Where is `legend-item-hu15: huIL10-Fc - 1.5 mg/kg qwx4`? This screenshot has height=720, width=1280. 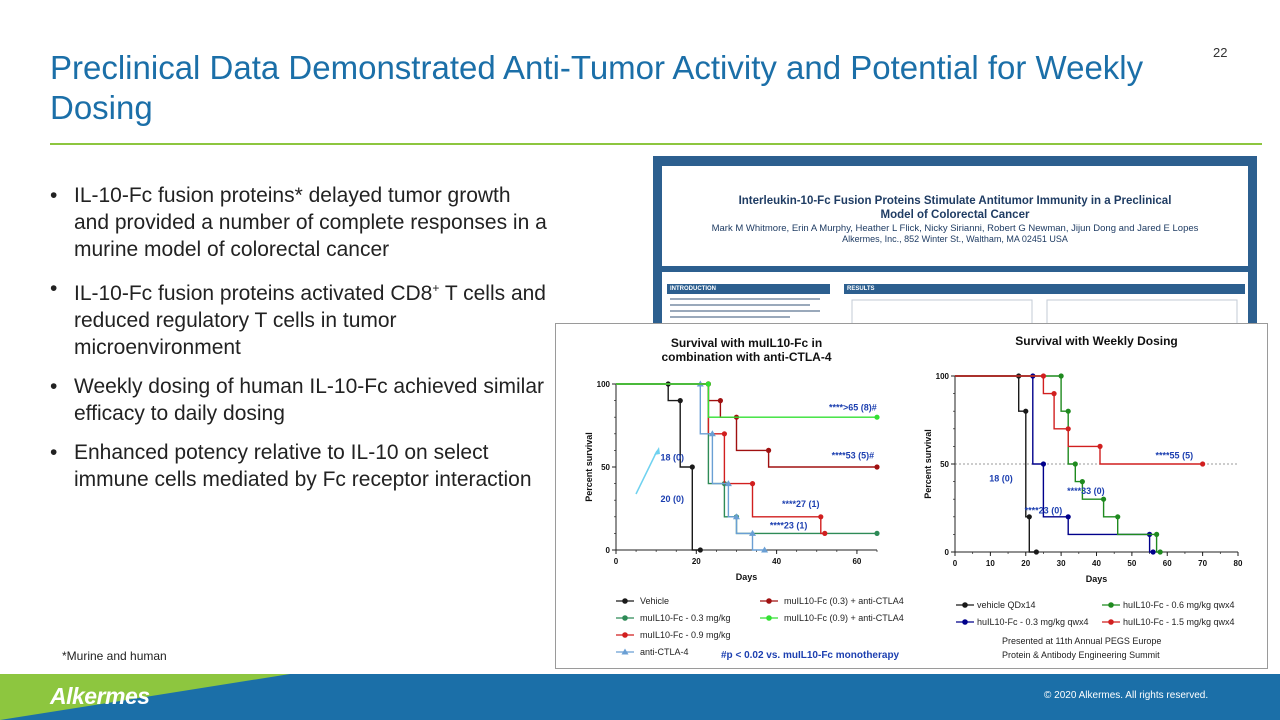
legend-item-hu15: huIL10-Fc - 1.5 mg/kg qwx4 is located at coordinates (1168, 622).